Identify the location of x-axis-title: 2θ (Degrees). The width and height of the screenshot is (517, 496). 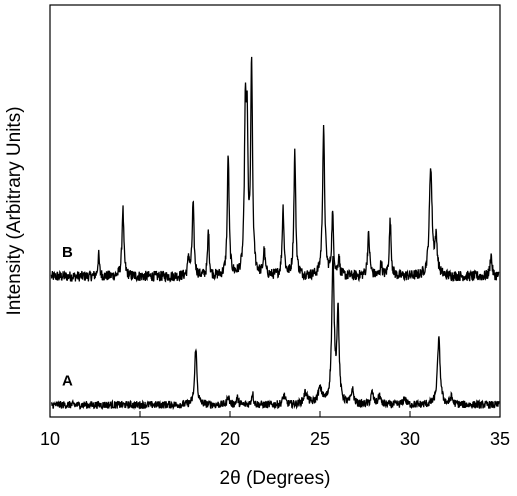
(275, 478).